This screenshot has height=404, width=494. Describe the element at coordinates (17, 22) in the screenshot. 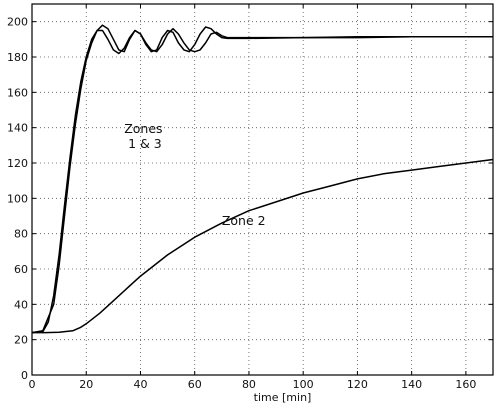

I see `y-tick-label: 200` at that location.